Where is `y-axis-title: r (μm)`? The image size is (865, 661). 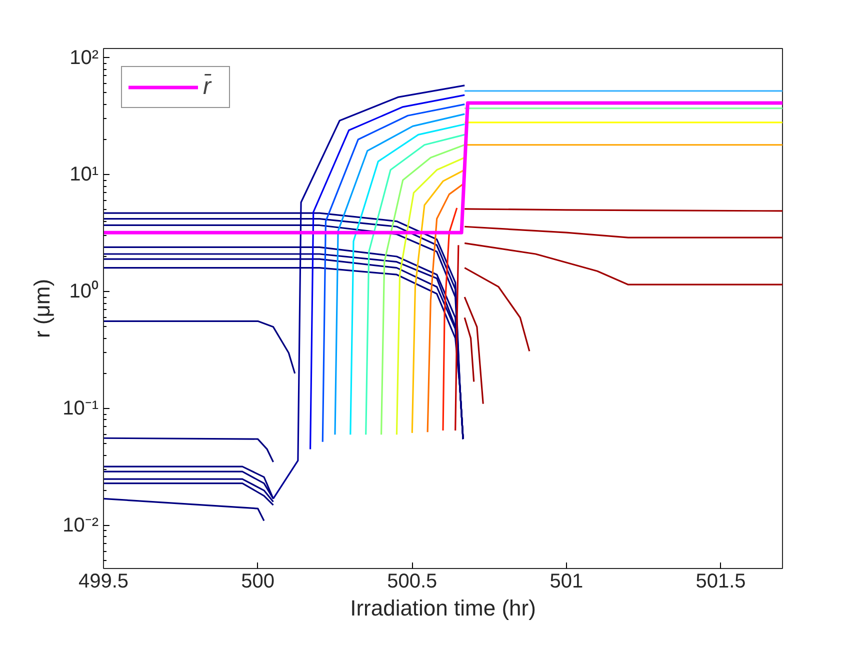
y-axis-title: r (μm) is located at coordinates (42, 308).